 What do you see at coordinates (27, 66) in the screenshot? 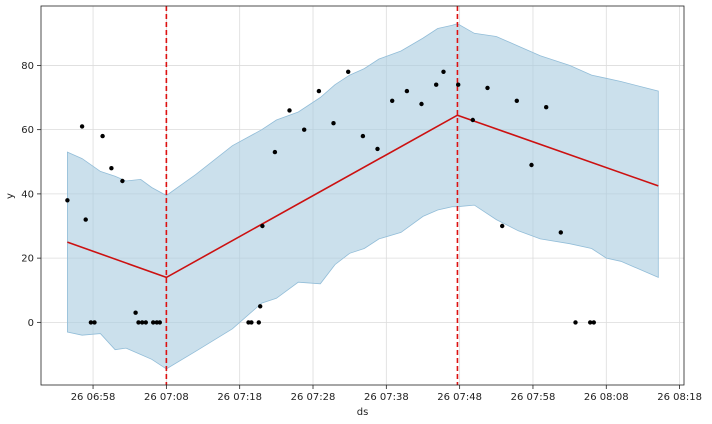
I see `y-tick-label-4: 80` at bounding box center [27, 66].